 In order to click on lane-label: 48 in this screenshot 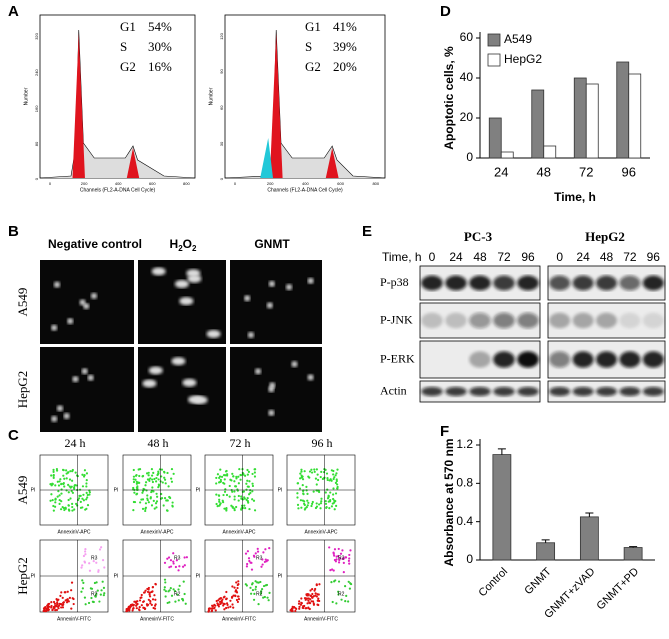, I will do `click(607, 257)`.